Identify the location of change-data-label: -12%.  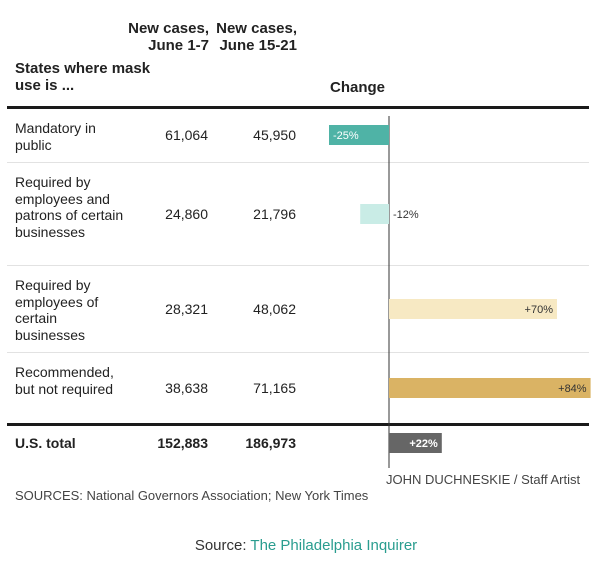
(406, 215).